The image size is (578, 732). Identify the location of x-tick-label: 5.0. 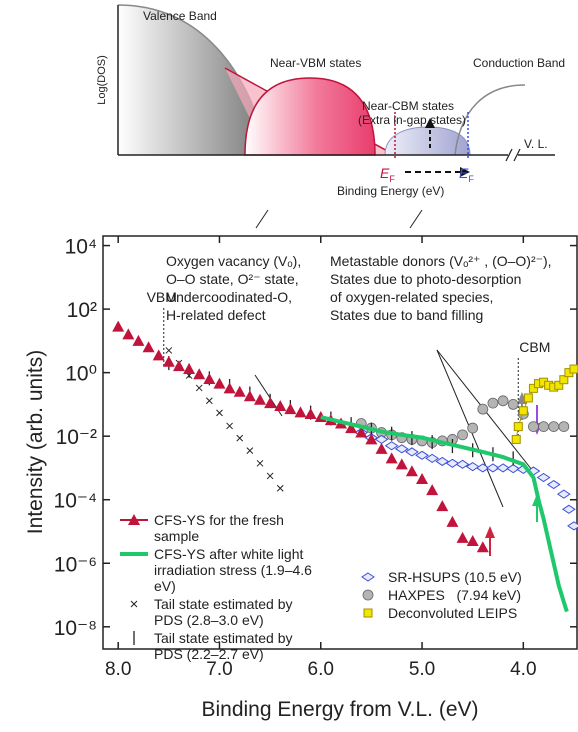
(422, 669).